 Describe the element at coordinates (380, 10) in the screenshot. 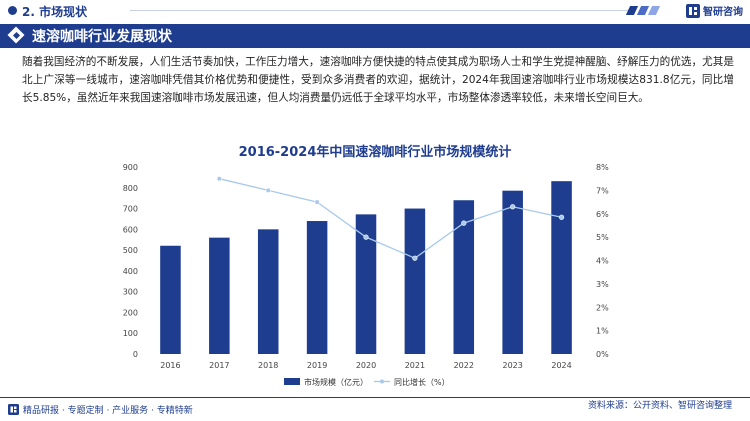

I see `header-divider` at that location.